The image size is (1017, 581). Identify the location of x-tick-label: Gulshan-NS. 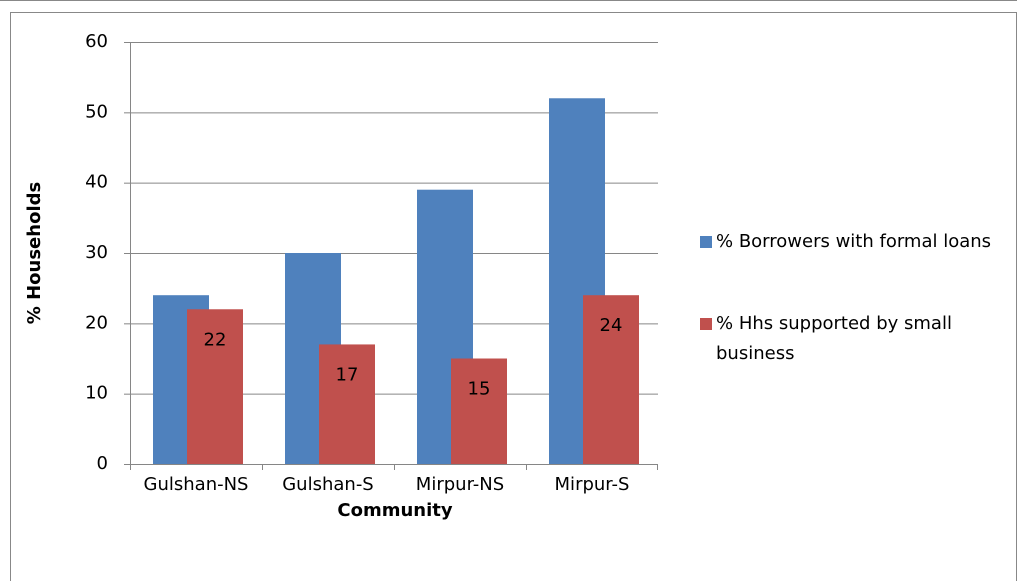
(196, 484).